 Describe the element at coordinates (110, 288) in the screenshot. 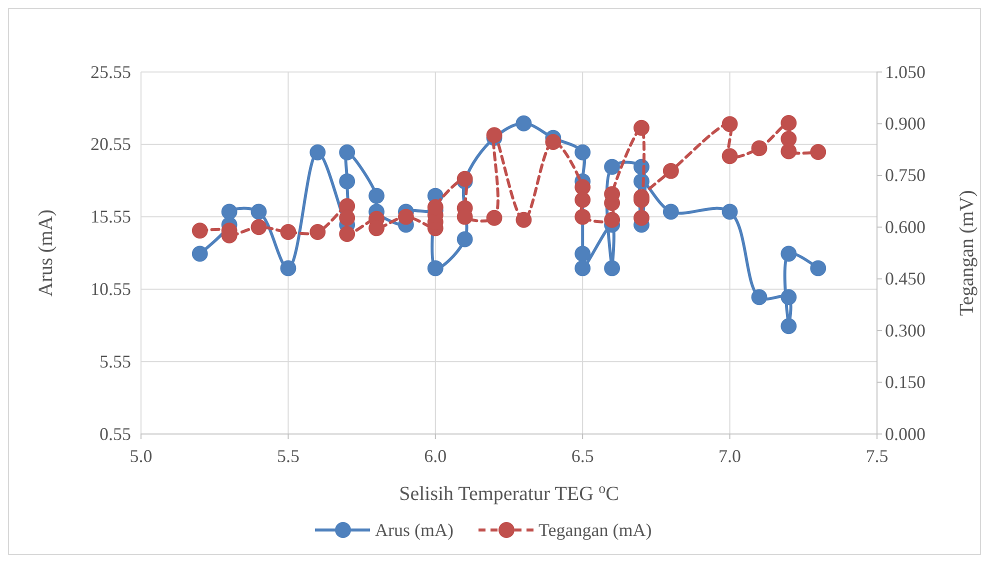

I see `y-tick-label: 10.55` at that location.